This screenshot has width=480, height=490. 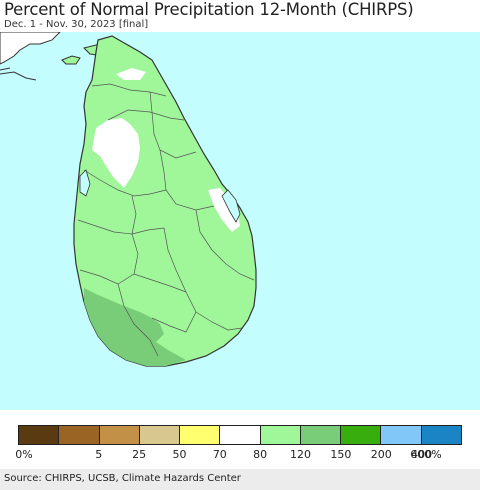 What do you see at coordinates (18, 74) in the screenshot?
I see `india-coast-islands` at bounding box center [18, 74].